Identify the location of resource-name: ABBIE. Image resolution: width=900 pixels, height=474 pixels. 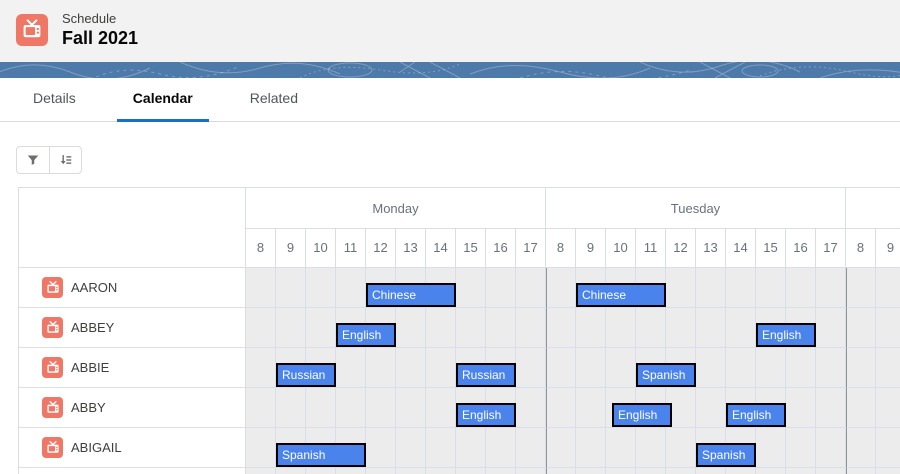
(90, 367).